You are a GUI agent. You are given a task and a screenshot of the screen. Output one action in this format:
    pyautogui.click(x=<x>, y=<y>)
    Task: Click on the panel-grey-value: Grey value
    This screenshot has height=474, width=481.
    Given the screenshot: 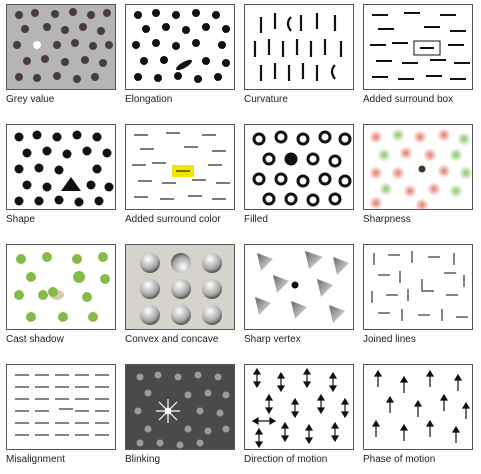 What is the action you would take?
    pyautogui.click(x=61, y=59)
    